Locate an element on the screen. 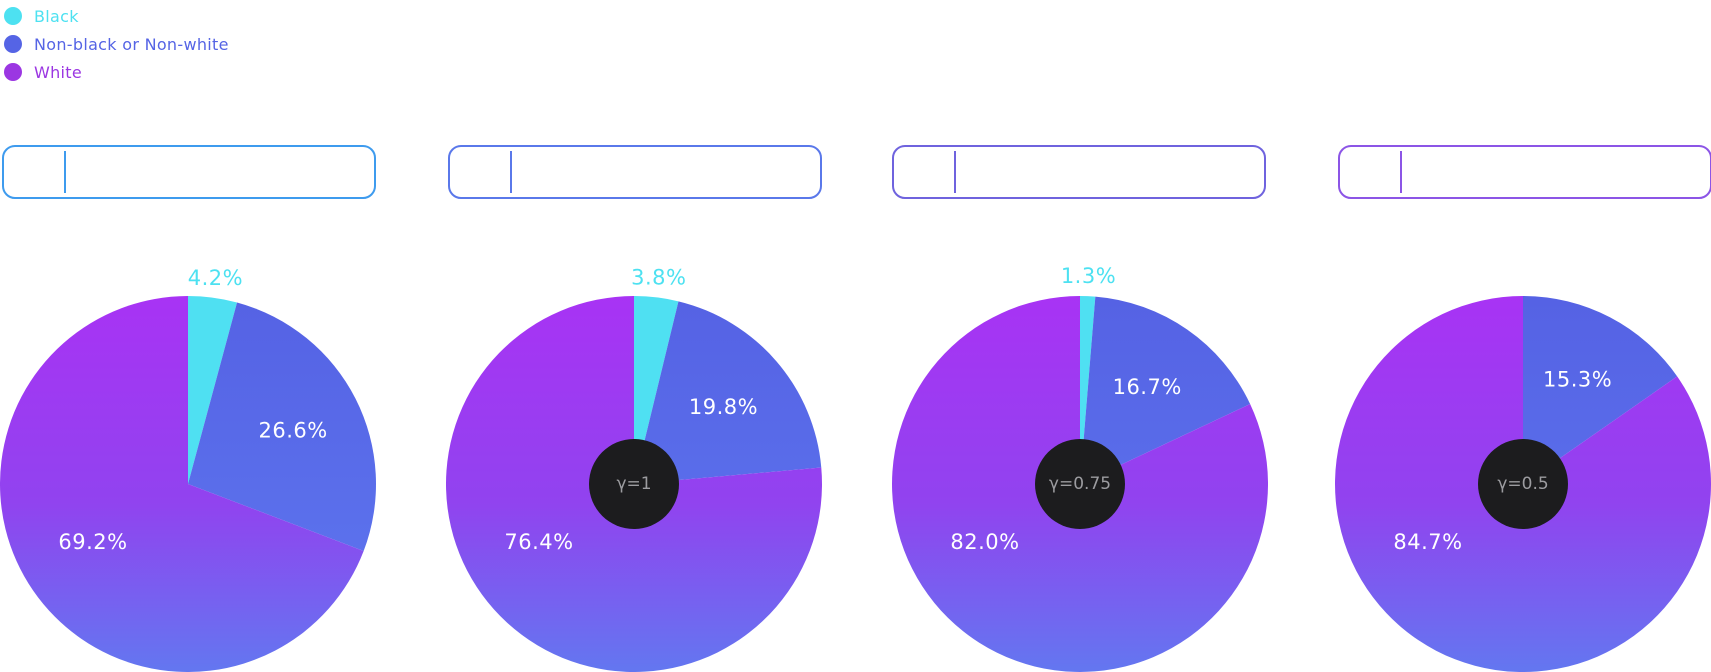 The height and width of the screenshot is (672, 1711). pie-label-black: 4.2% is located at coordinates (215, 278).